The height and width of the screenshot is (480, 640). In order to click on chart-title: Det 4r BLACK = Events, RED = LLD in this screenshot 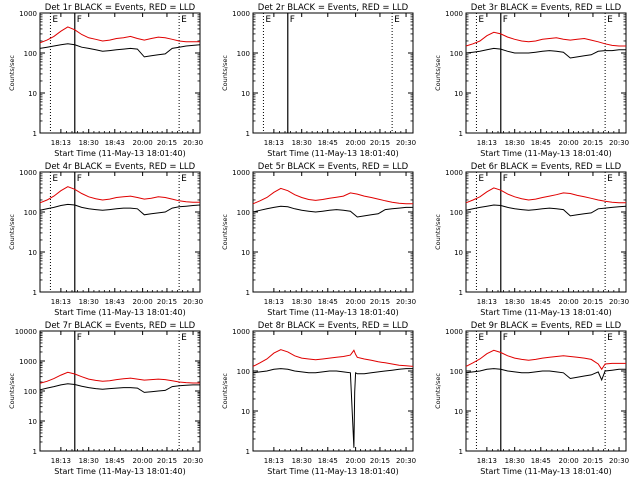, I will do `click(120, 167)`.